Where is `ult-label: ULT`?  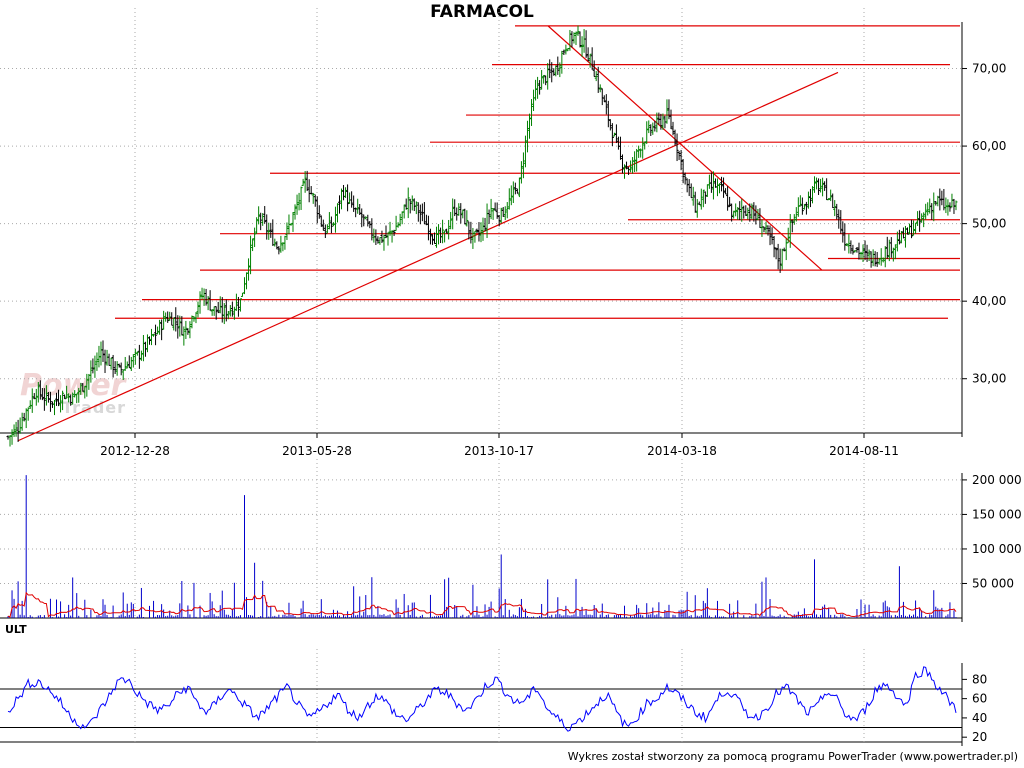
ult-label: ULT is located at coordinates (16, 629).